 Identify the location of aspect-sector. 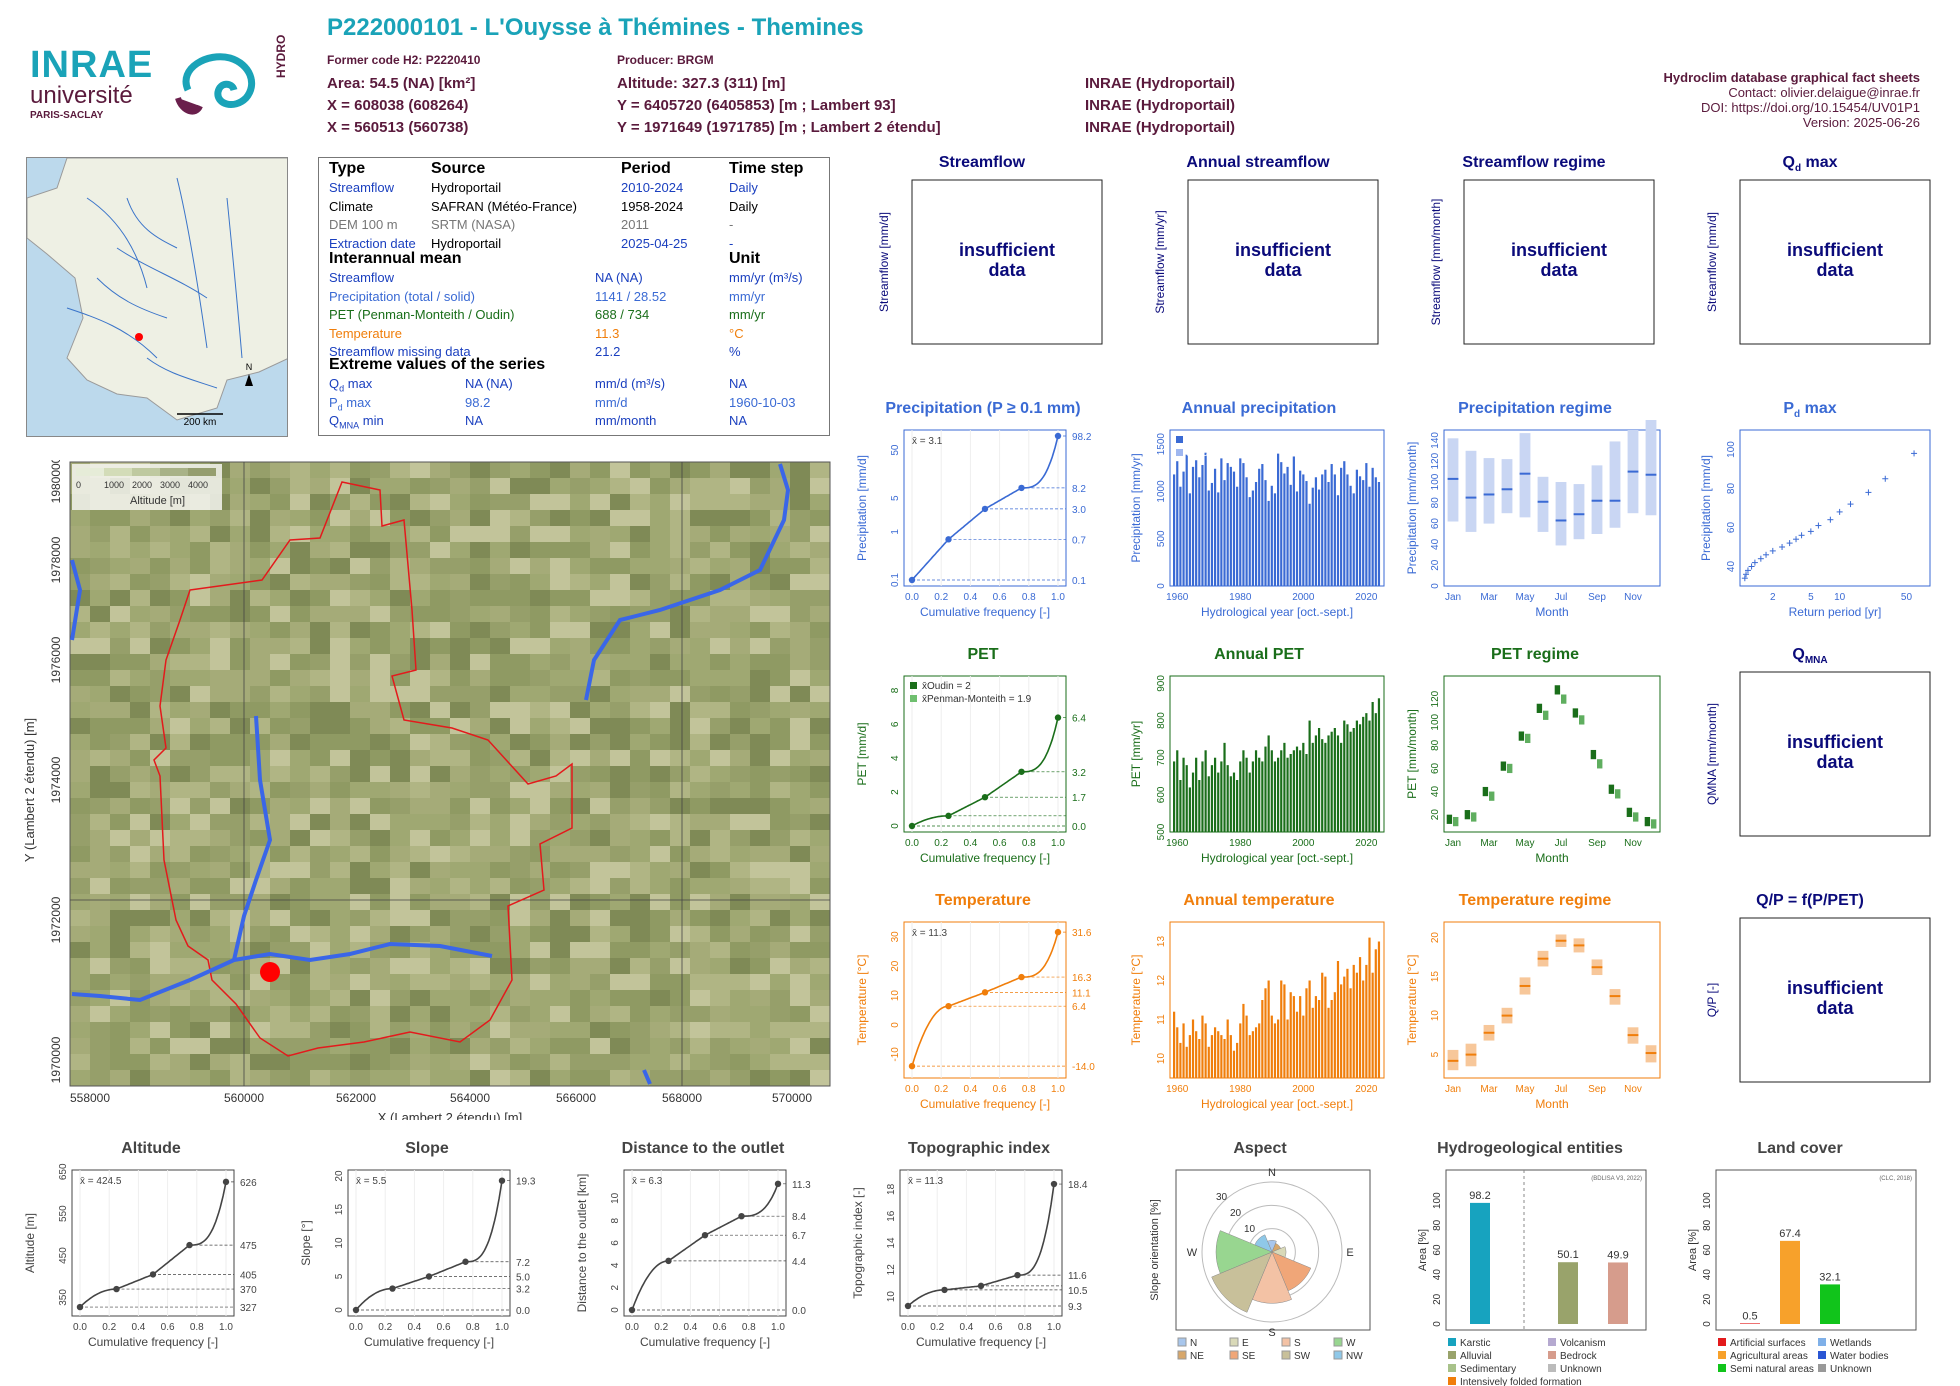
(1263, 1243).